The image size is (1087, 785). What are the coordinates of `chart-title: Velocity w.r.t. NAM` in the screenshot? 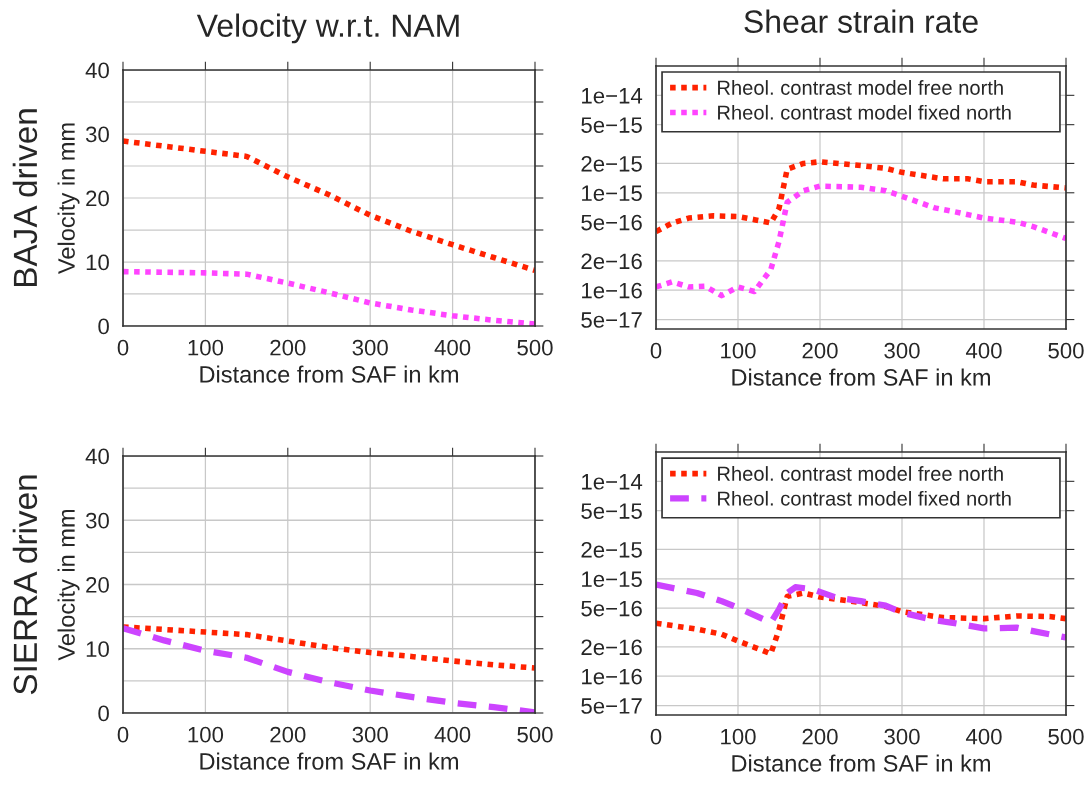 It's located at (327, 28).